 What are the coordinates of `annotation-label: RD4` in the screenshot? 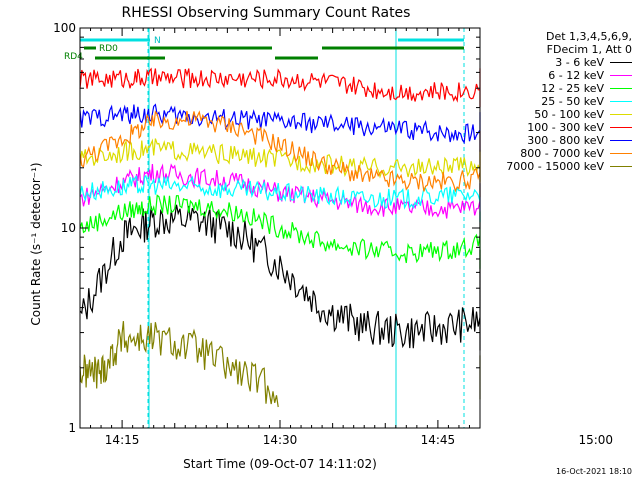 It's located at (73, 57).